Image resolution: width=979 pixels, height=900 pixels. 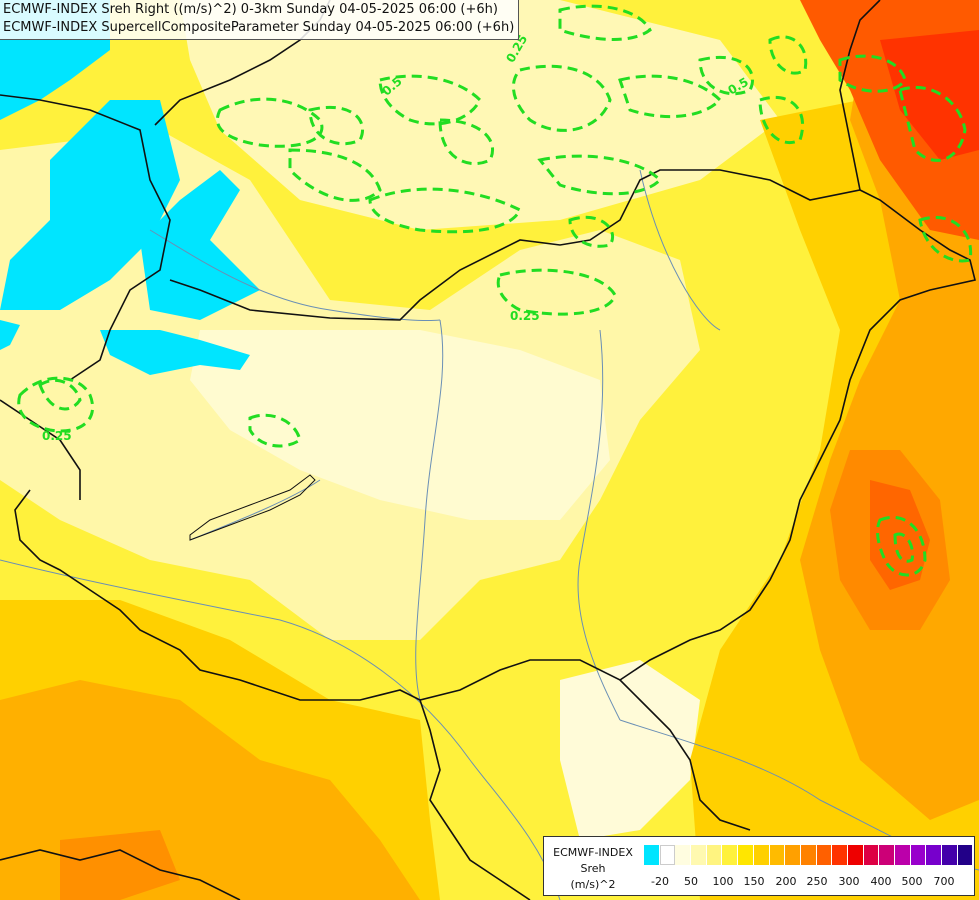 I want to click on field-region-cream, so click(x=400, y=425).